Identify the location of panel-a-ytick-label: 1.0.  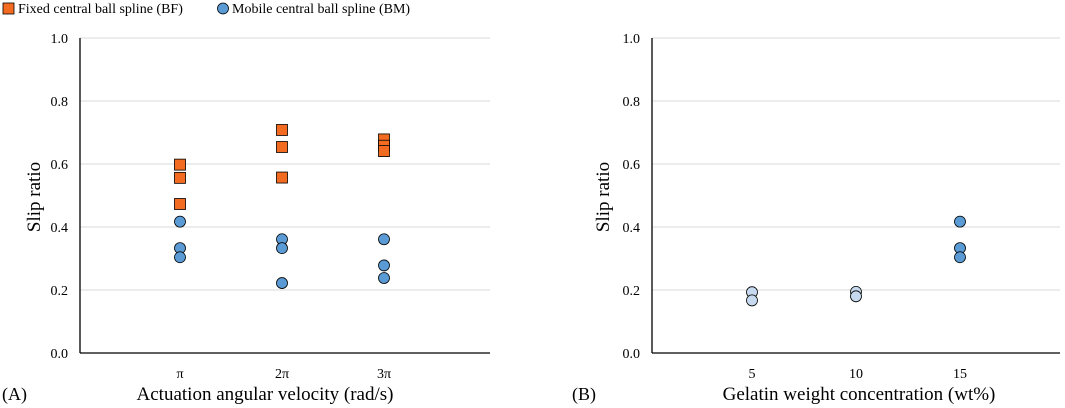
(60, 39).